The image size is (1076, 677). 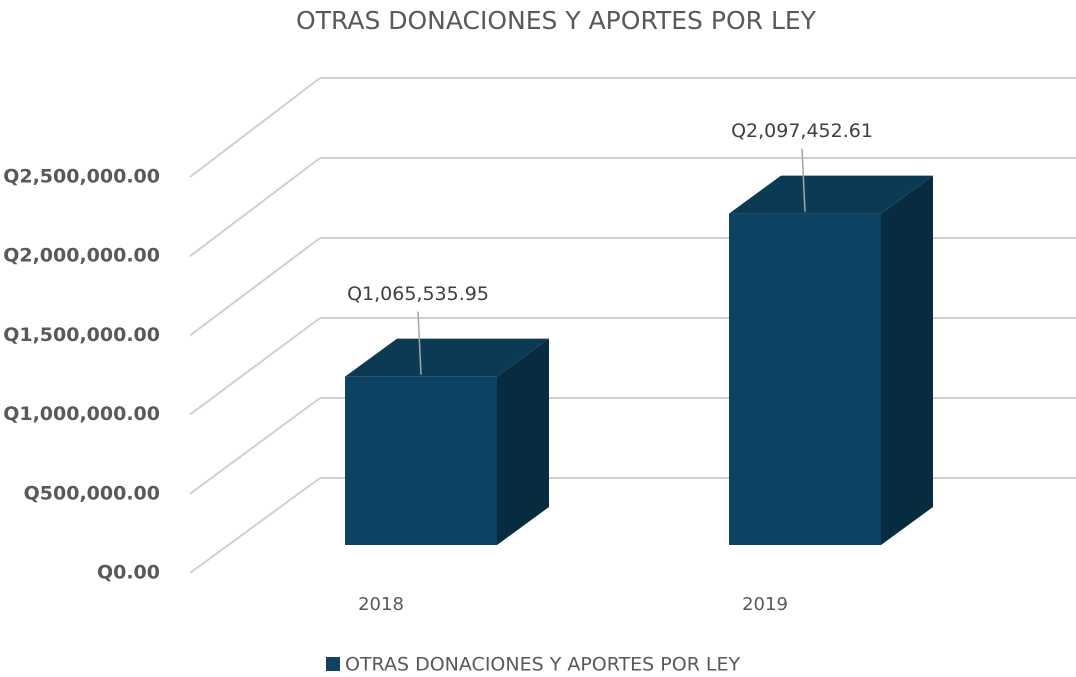 I want to click on chart-title: OTRAS DONACIONES Y APORTES POR LEY, so click(x=556, y=20).